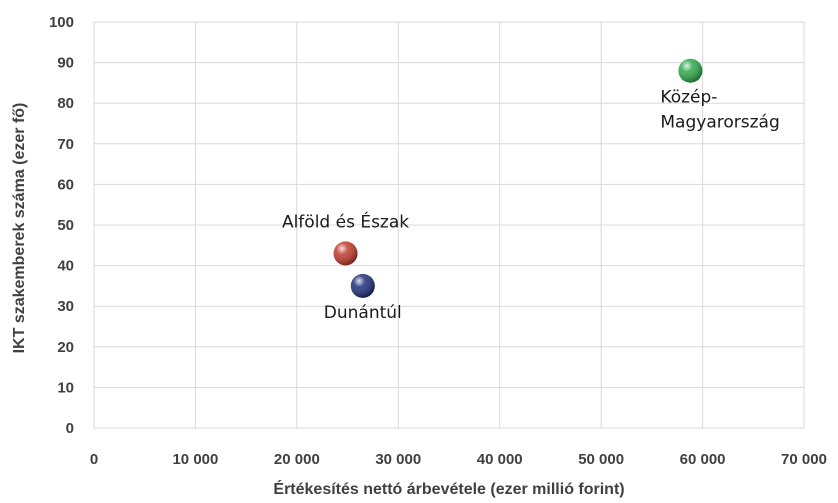  Describe the element at coordinates (65, 347) in the screenshot. I see `y-tick-label: 20` at that location.